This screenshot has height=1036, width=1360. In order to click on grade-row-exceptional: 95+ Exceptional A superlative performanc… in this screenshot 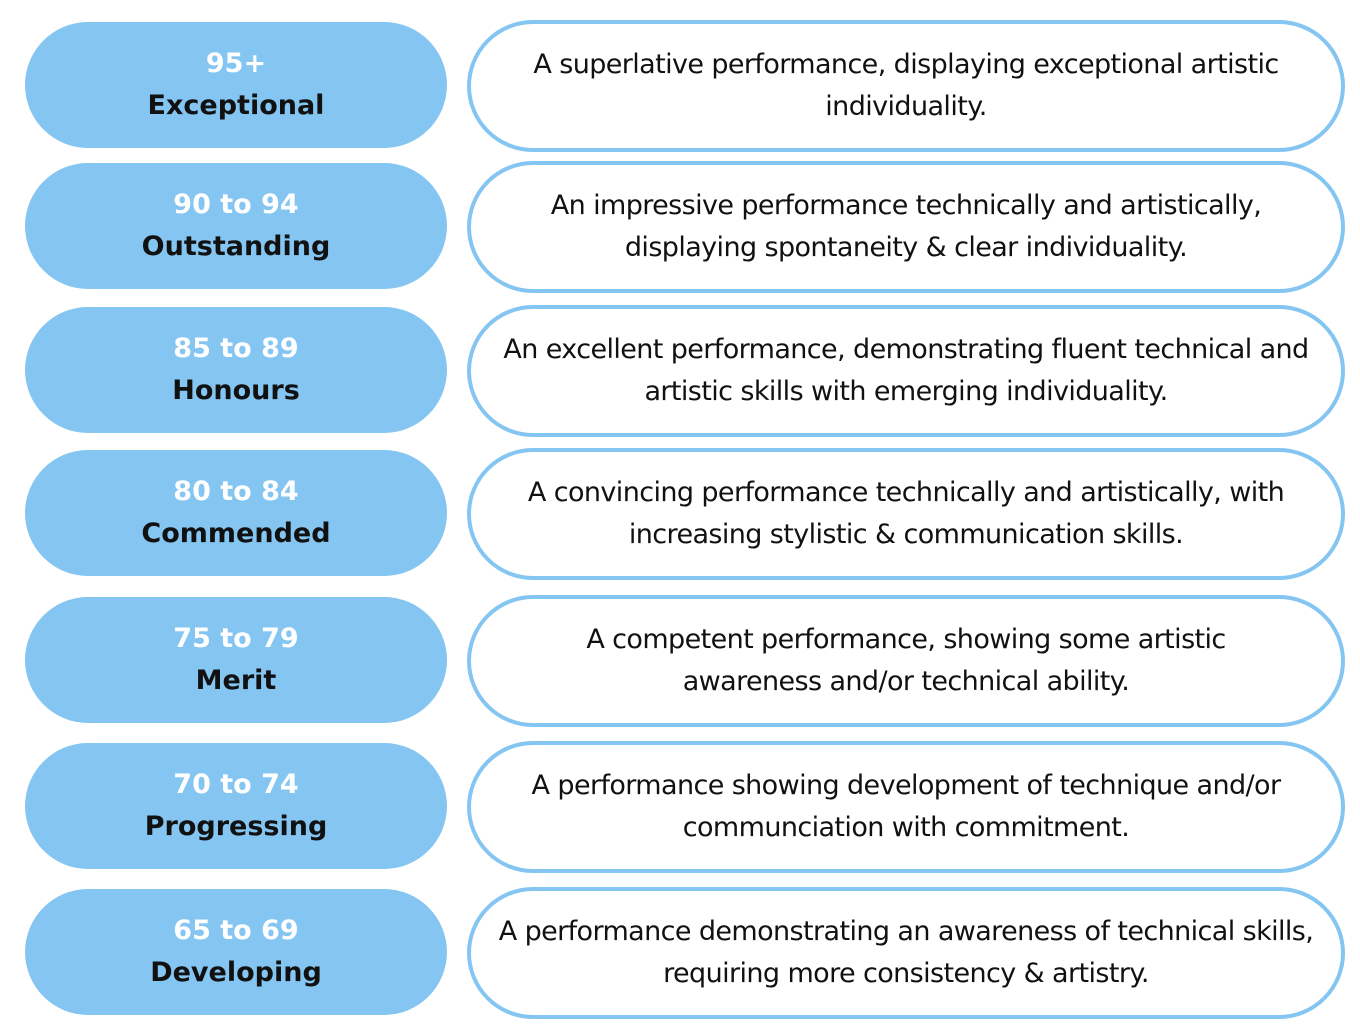, I will do `click(680, 86)`.